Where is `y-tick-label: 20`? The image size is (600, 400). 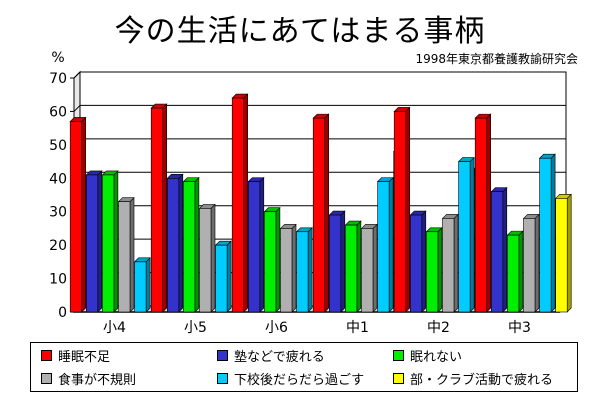
y-tick-label: 20 is located at coordinates (58, 246).